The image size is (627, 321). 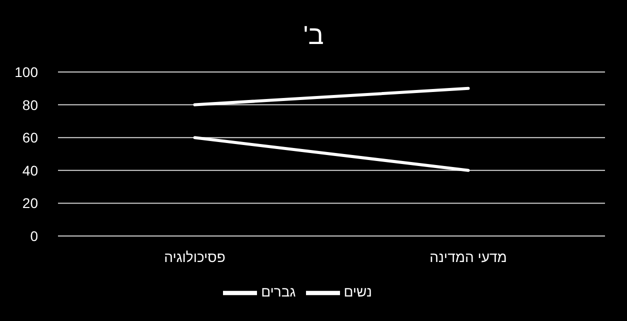 What do you see at coordinates (26, 72) in the screenshot?
I see `y-tick-label: 100` at bounding box center [26, 72].